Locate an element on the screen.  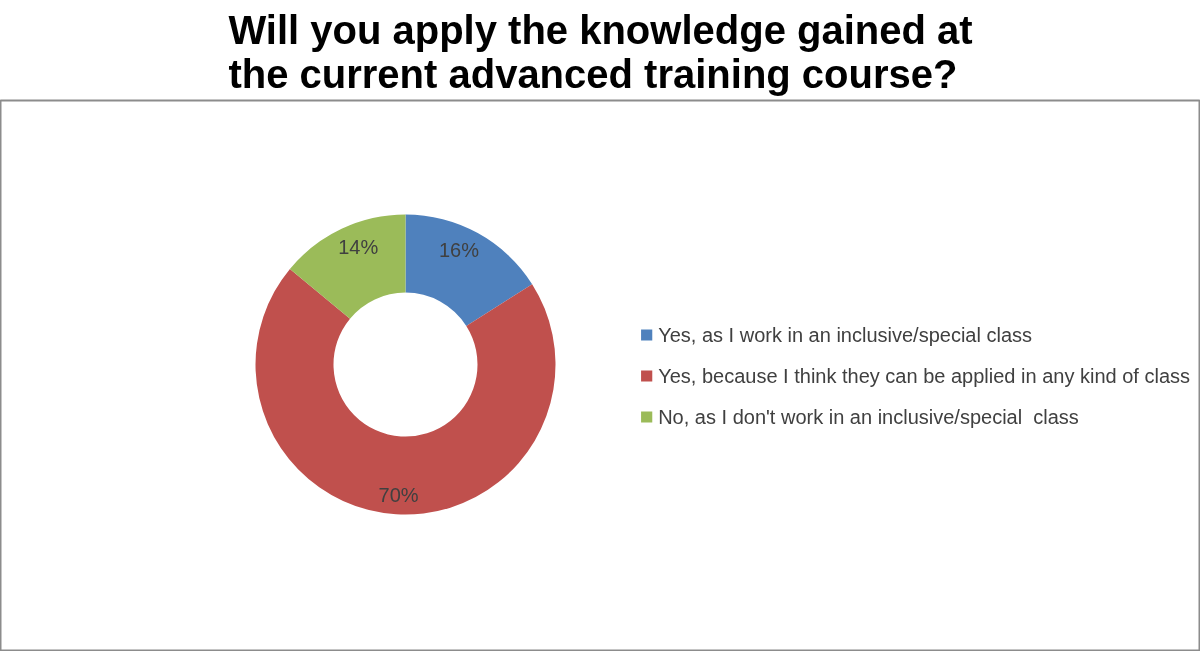
data-label: 14% is located at coordinates (358, 246).